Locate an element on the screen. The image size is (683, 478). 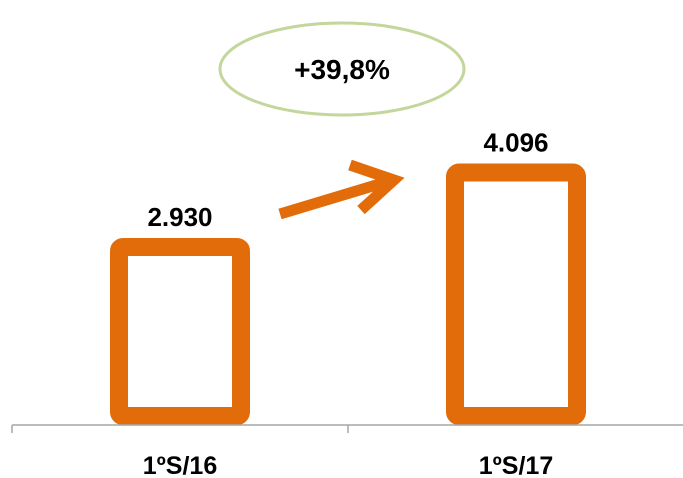
x-axis is located at coordinates (347, 428).